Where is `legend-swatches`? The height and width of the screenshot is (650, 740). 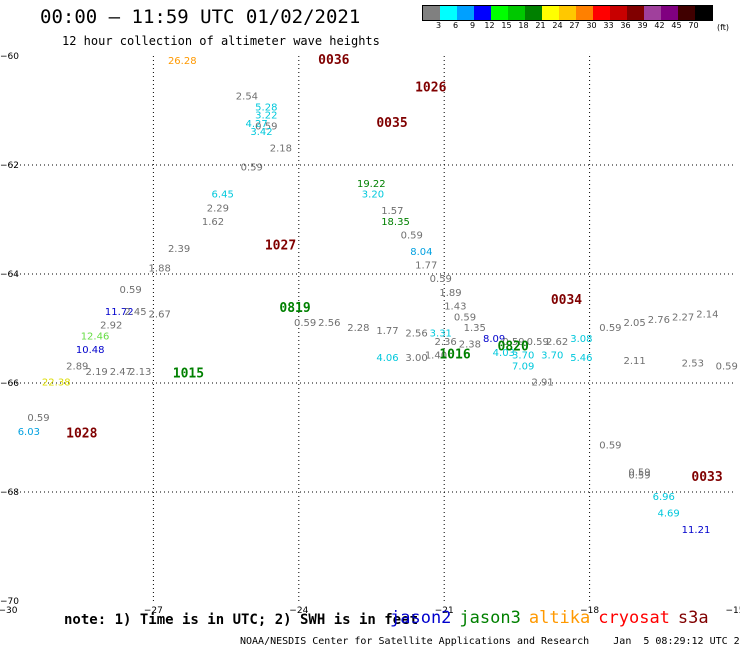 legend-swatches is located at coordinates (567, 13).